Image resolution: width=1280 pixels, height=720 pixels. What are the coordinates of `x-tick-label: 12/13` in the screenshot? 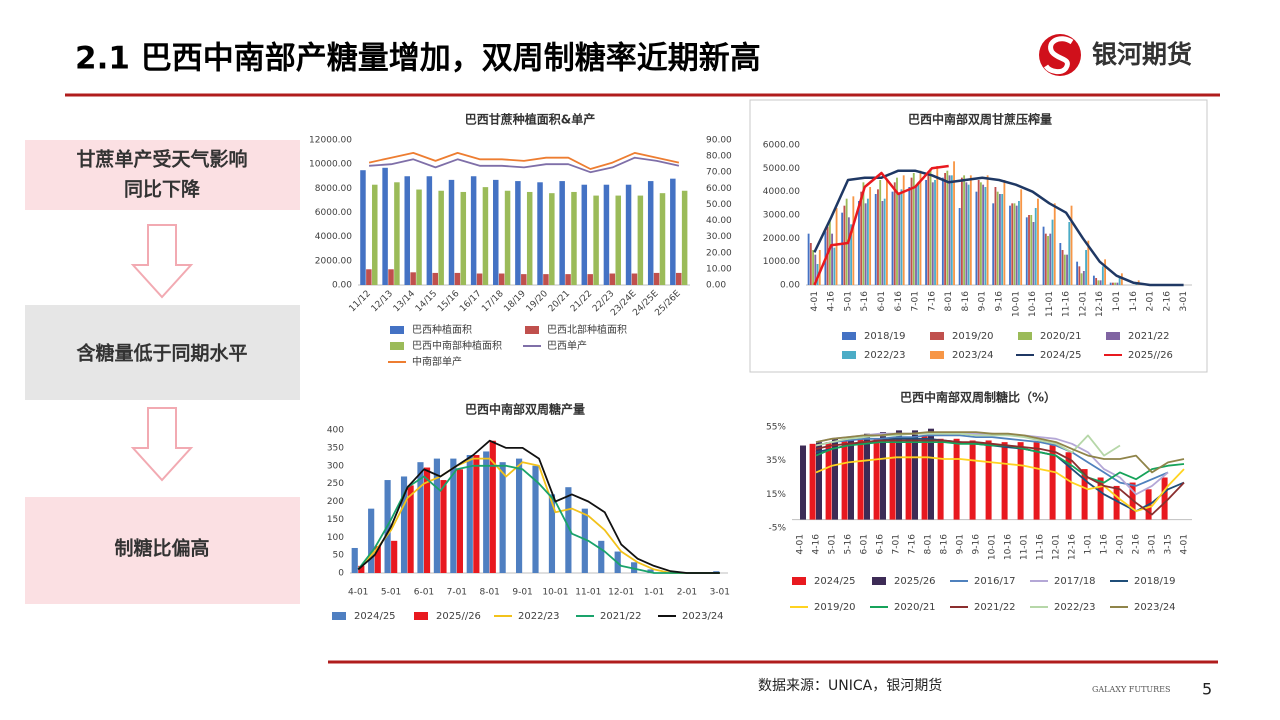 It's located at (382, 301).